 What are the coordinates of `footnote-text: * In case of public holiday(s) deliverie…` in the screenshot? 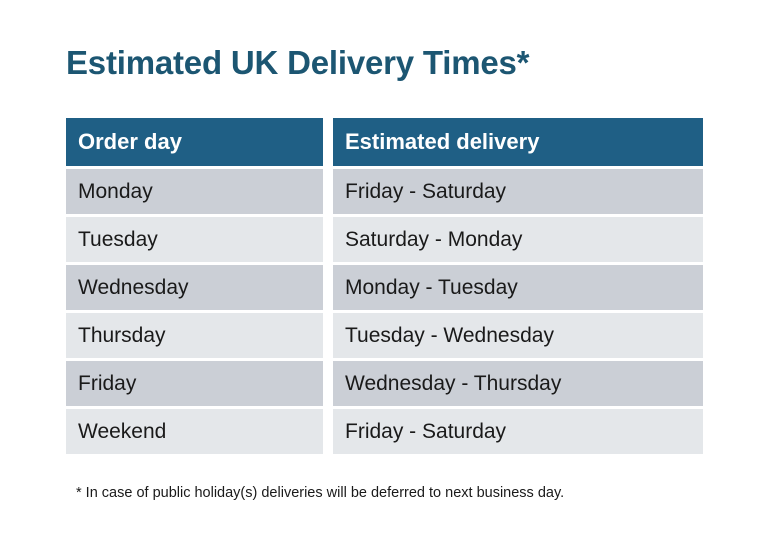 It's located at (320, 493).